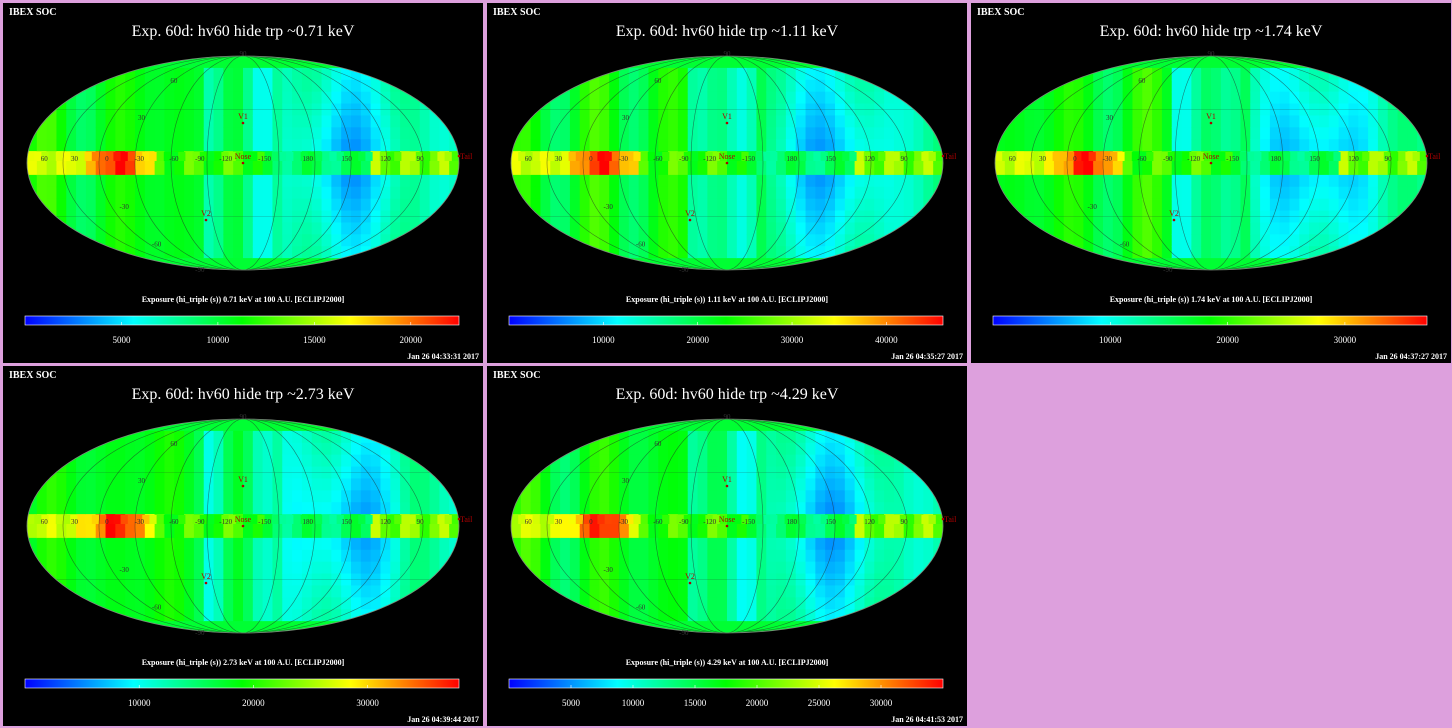 Image resolution: width=1452 pixels, height=728 pixels. What do you see at coordinates (1211, 163) in the screenshot?
I see `meridian-line` at bounding box center [1211, 163].